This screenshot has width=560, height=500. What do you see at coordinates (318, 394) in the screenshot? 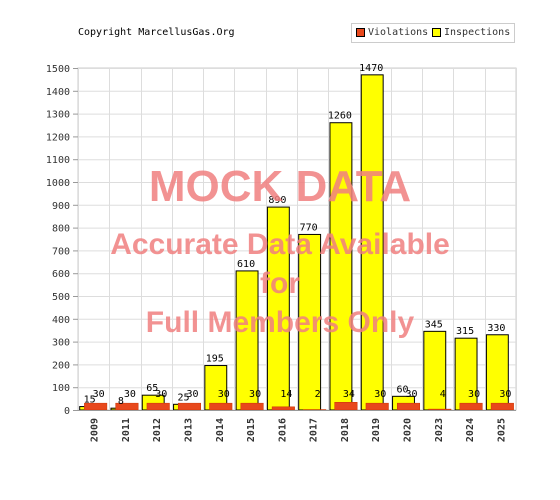
I see `data-label-violations: 2` at bounding box center [318, 394].